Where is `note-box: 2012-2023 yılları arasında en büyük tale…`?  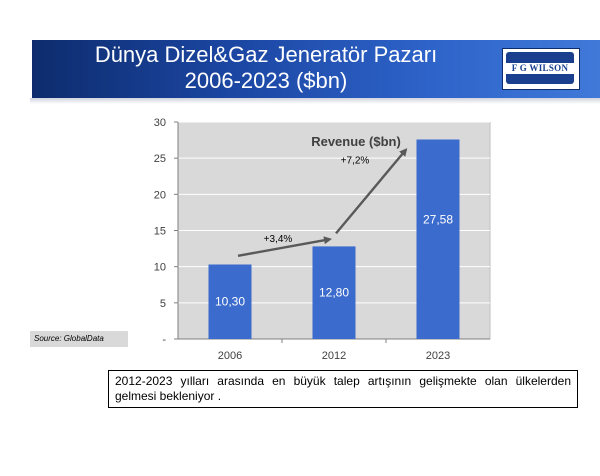 note-box: 2012-2023 yılları arasında en büyük tale… is located at coordinates (343, 389).